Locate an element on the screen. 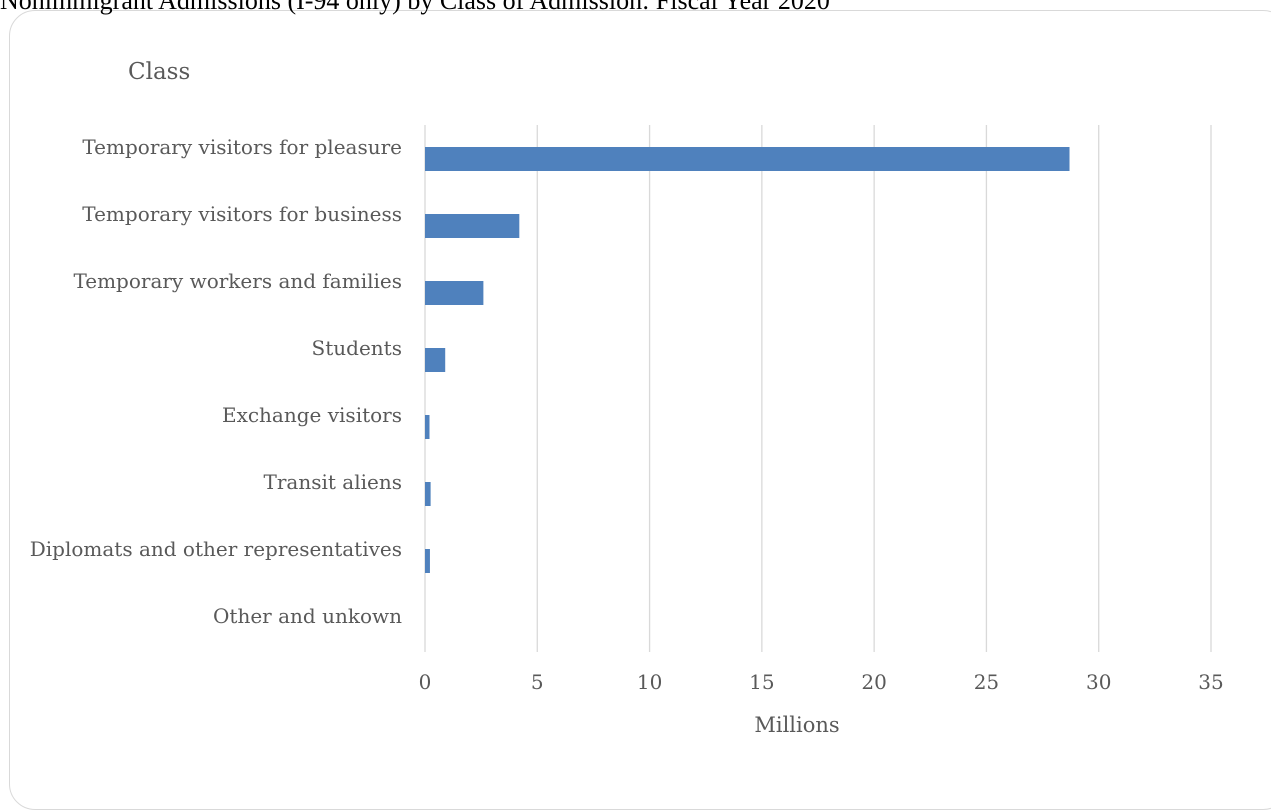  category-label: Temporary visitors for pleasure is located at coordinates (242, 147).